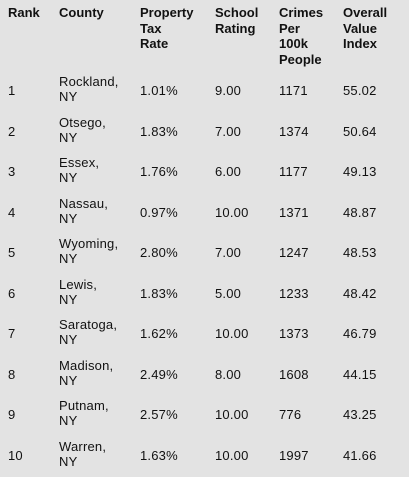  I want to click on value-index-cell: 41.66, so click(360, 455).